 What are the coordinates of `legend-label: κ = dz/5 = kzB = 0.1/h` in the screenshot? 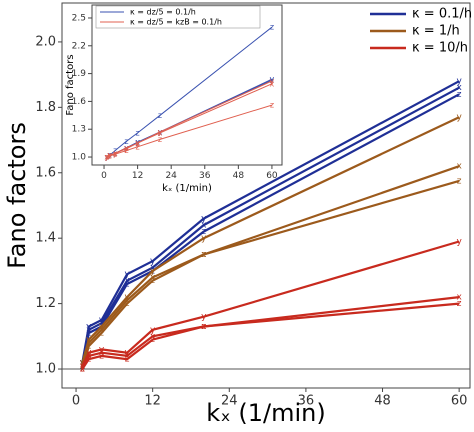 It's located at (176, 22).